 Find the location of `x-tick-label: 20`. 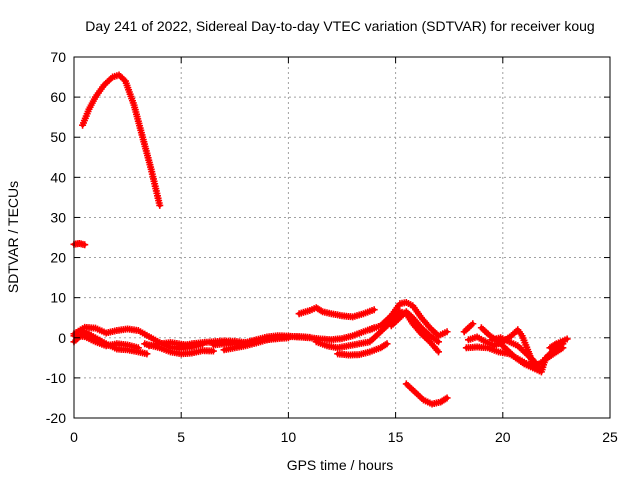

x-tick-label: 20 is located at coordinates (503, 437).